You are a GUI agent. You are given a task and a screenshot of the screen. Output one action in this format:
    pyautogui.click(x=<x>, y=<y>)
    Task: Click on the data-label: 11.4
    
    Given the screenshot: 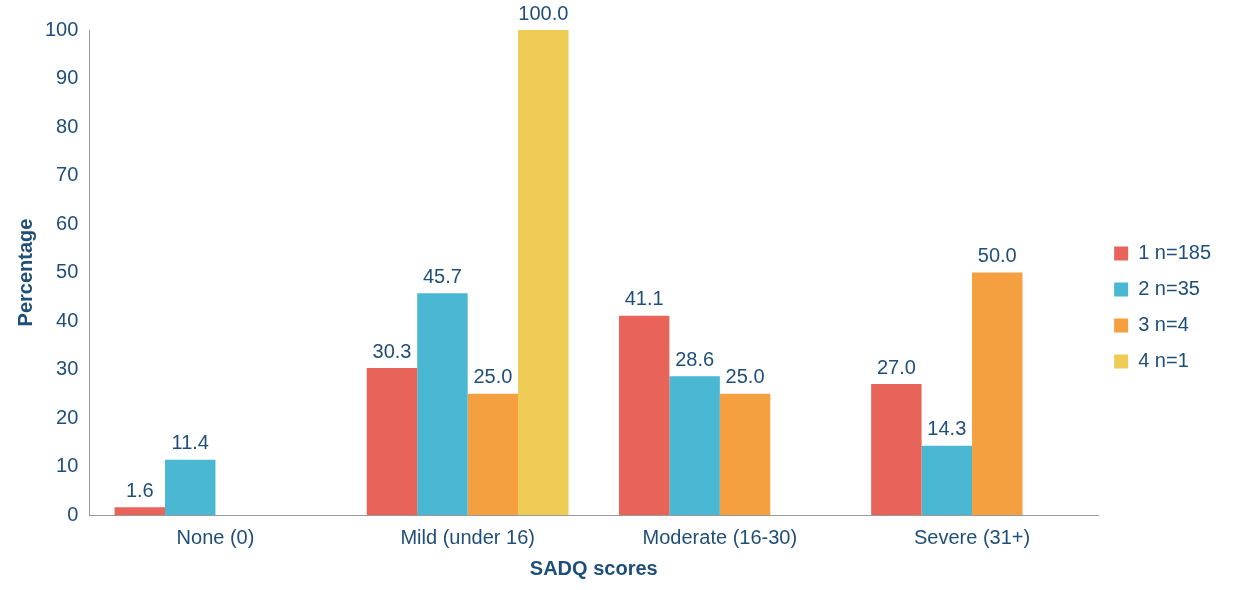 What is the action you would take?
    pyautogui.click(x=190, y=442)
    